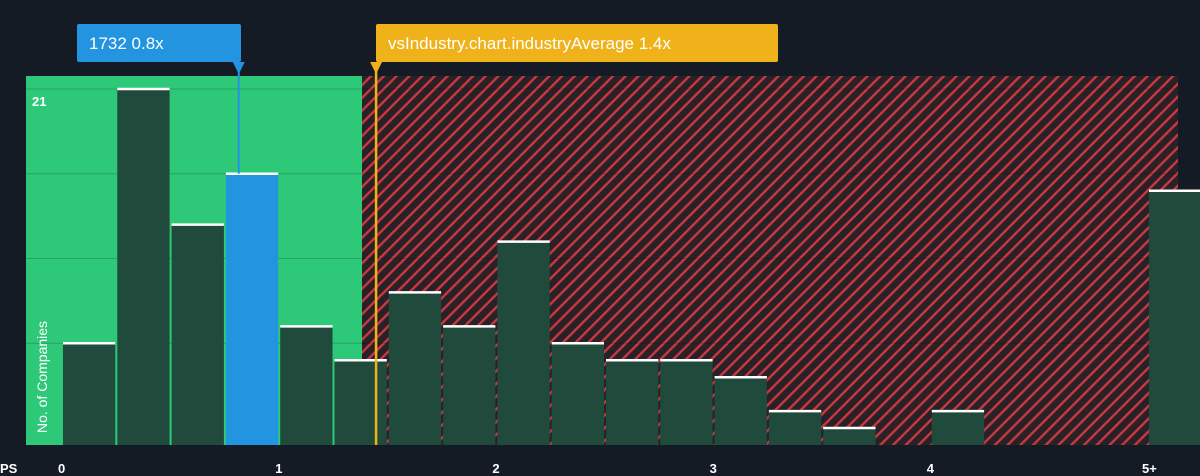  Describe the element at coordinates (252, 309) in the screenshot. I see `highlighted-bar` at that location.